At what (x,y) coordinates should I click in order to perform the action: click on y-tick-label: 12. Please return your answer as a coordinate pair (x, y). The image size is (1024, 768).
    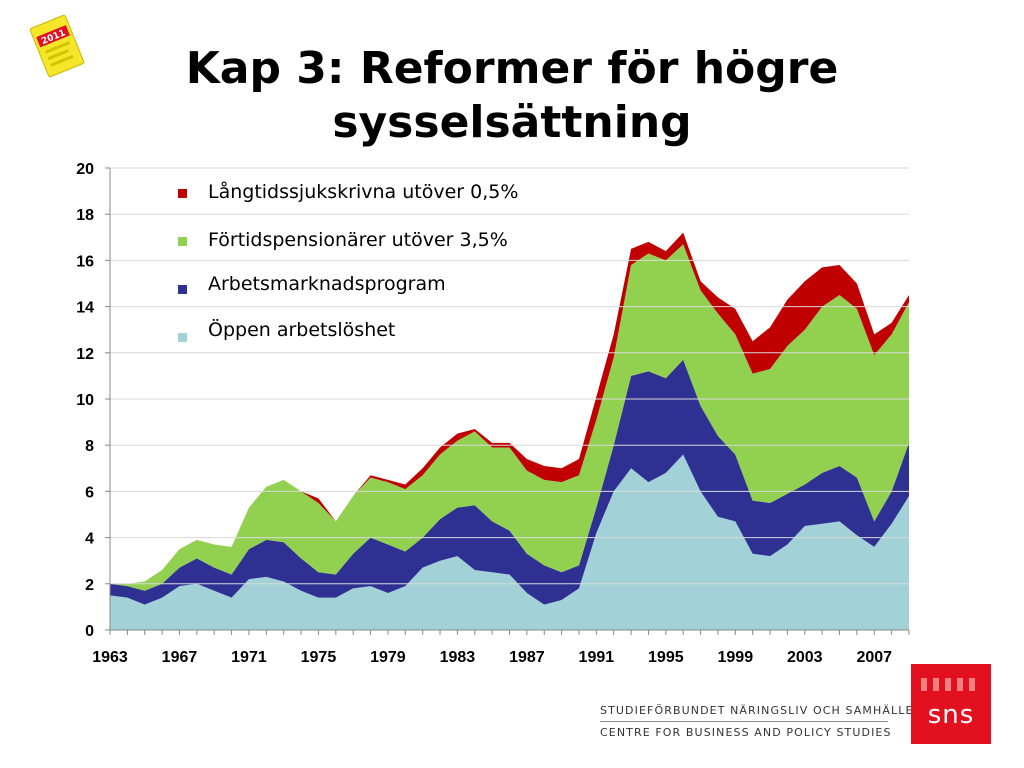
    Looking at the image, I should click on (85, 354).